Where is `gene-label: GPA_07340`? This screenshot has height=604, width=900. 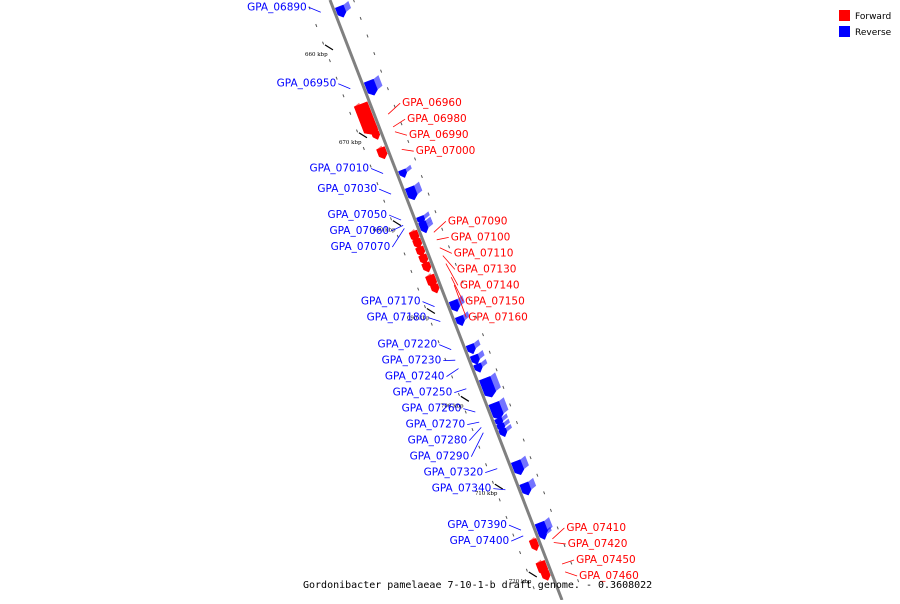 gene-label: GPA_07340 is located at coordinates (462, 489).